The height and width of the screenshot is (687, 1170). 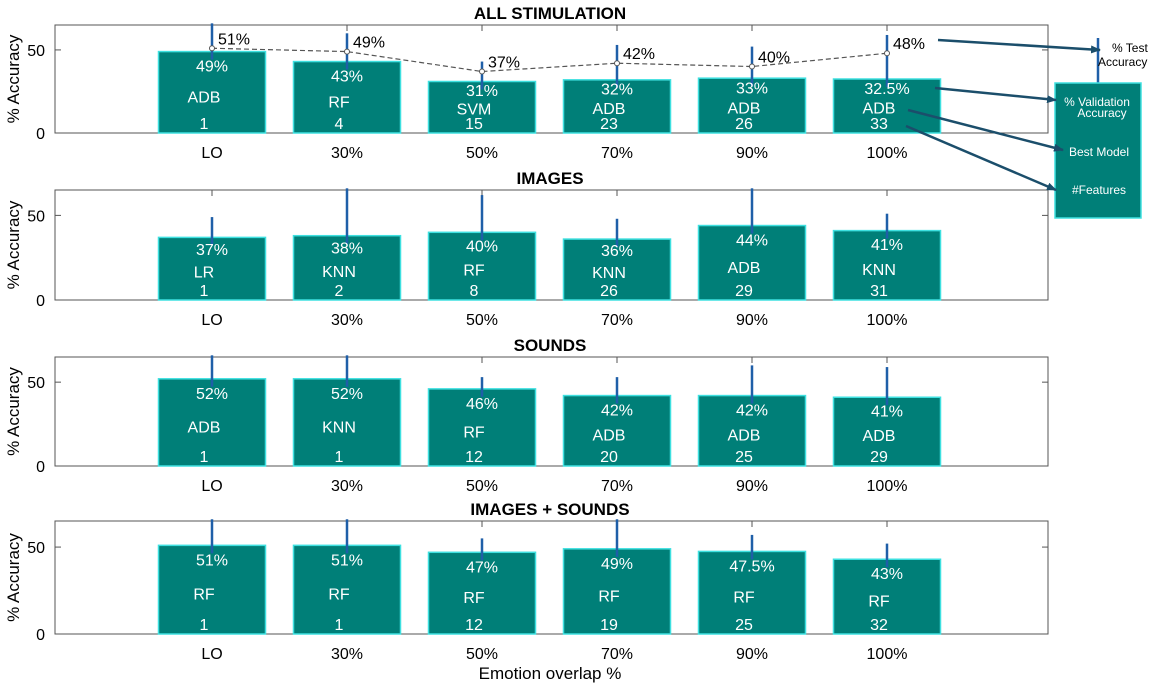 I want to click on legend-validation-accuracy: % Validation, so click(x=1097, y=102).